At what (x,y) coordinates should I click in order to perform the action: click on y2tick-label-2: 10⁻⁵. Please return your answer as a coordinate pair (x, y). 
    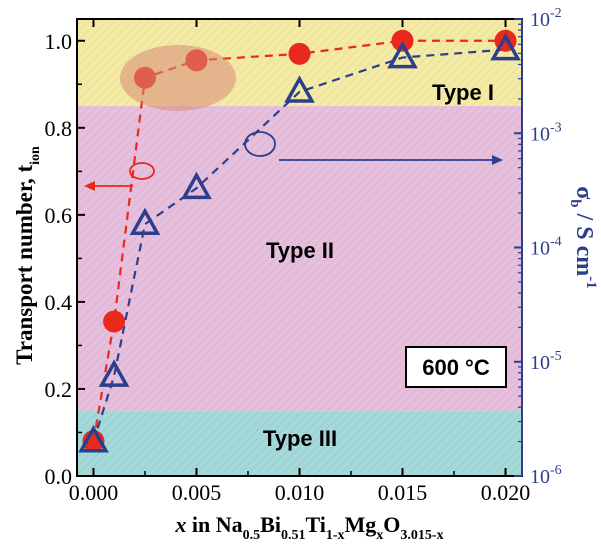
    Looking at the image, I should click on (546, 361).